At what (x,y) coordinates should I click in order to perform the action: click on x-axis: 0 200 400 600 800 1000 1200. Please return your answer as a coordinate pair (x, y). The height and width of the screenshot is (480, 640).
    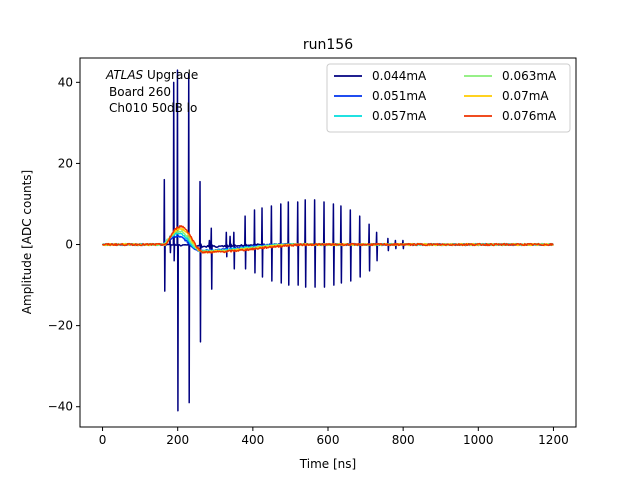
    Looking at the image, I should click on (334, 437).